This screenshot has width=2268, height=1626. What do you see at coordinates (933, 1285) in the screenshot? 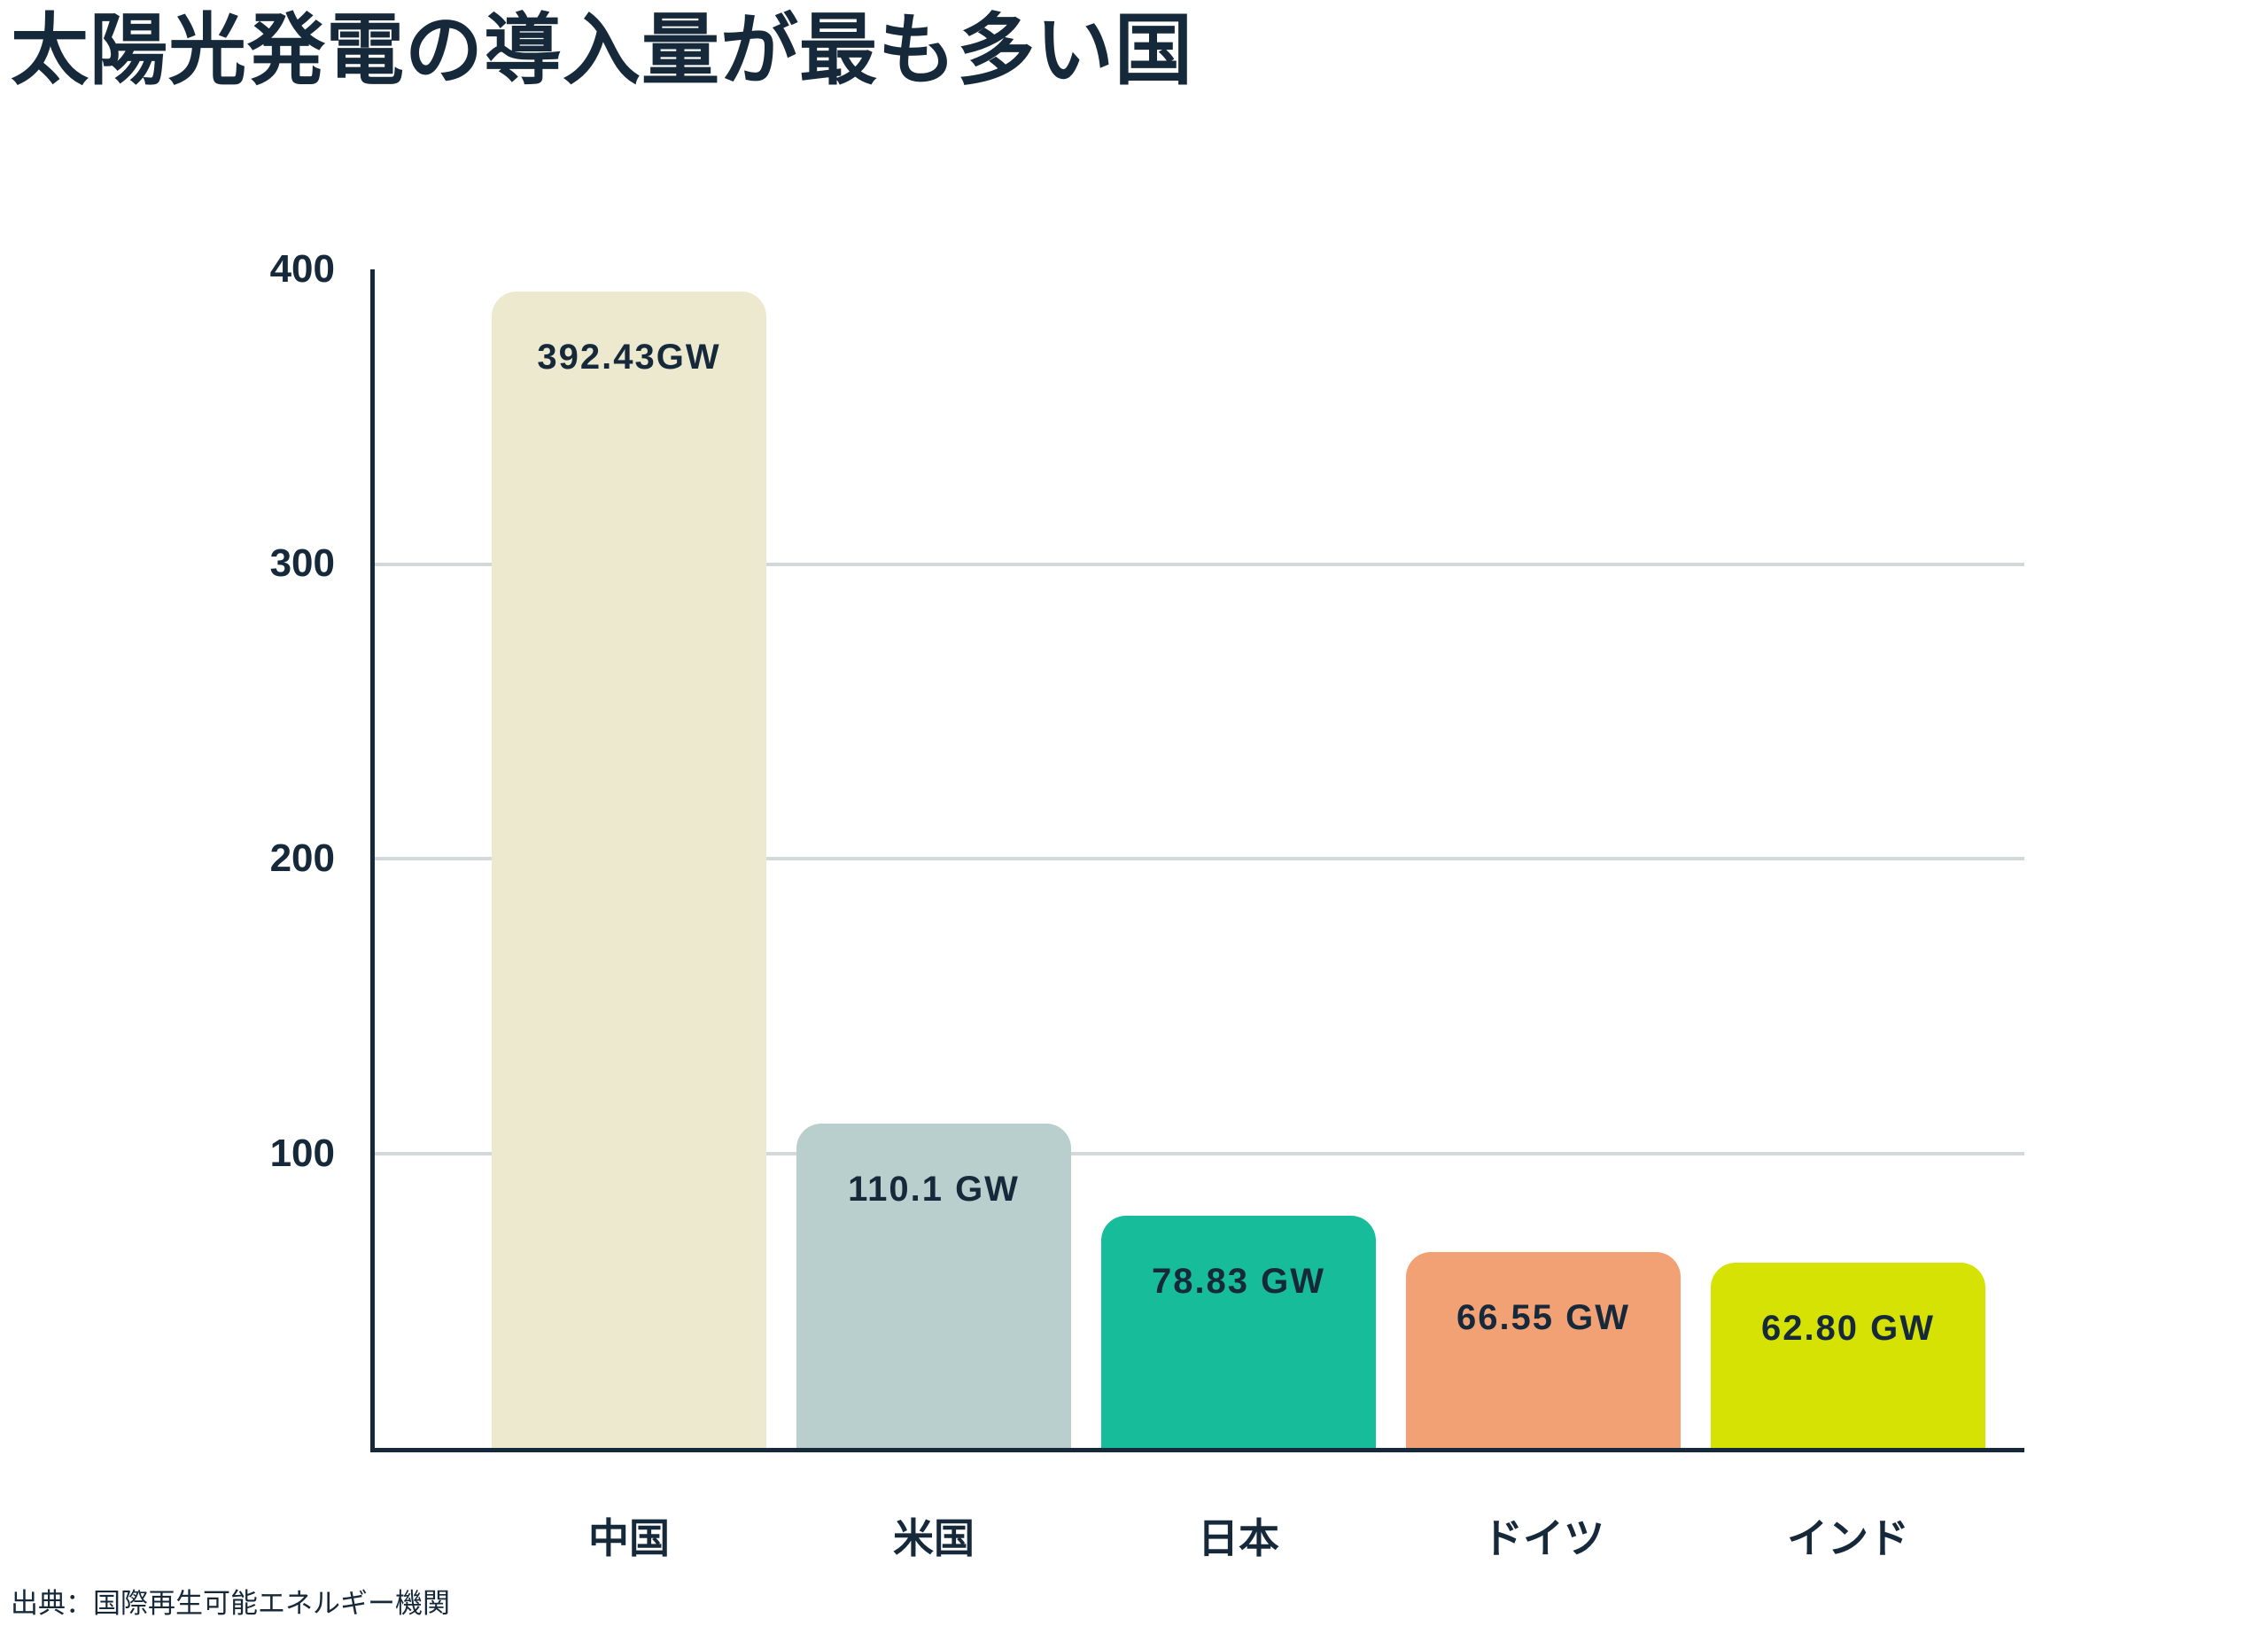
I see `bar-usa: 110.1 GW` at bounding box center [933, 1285].